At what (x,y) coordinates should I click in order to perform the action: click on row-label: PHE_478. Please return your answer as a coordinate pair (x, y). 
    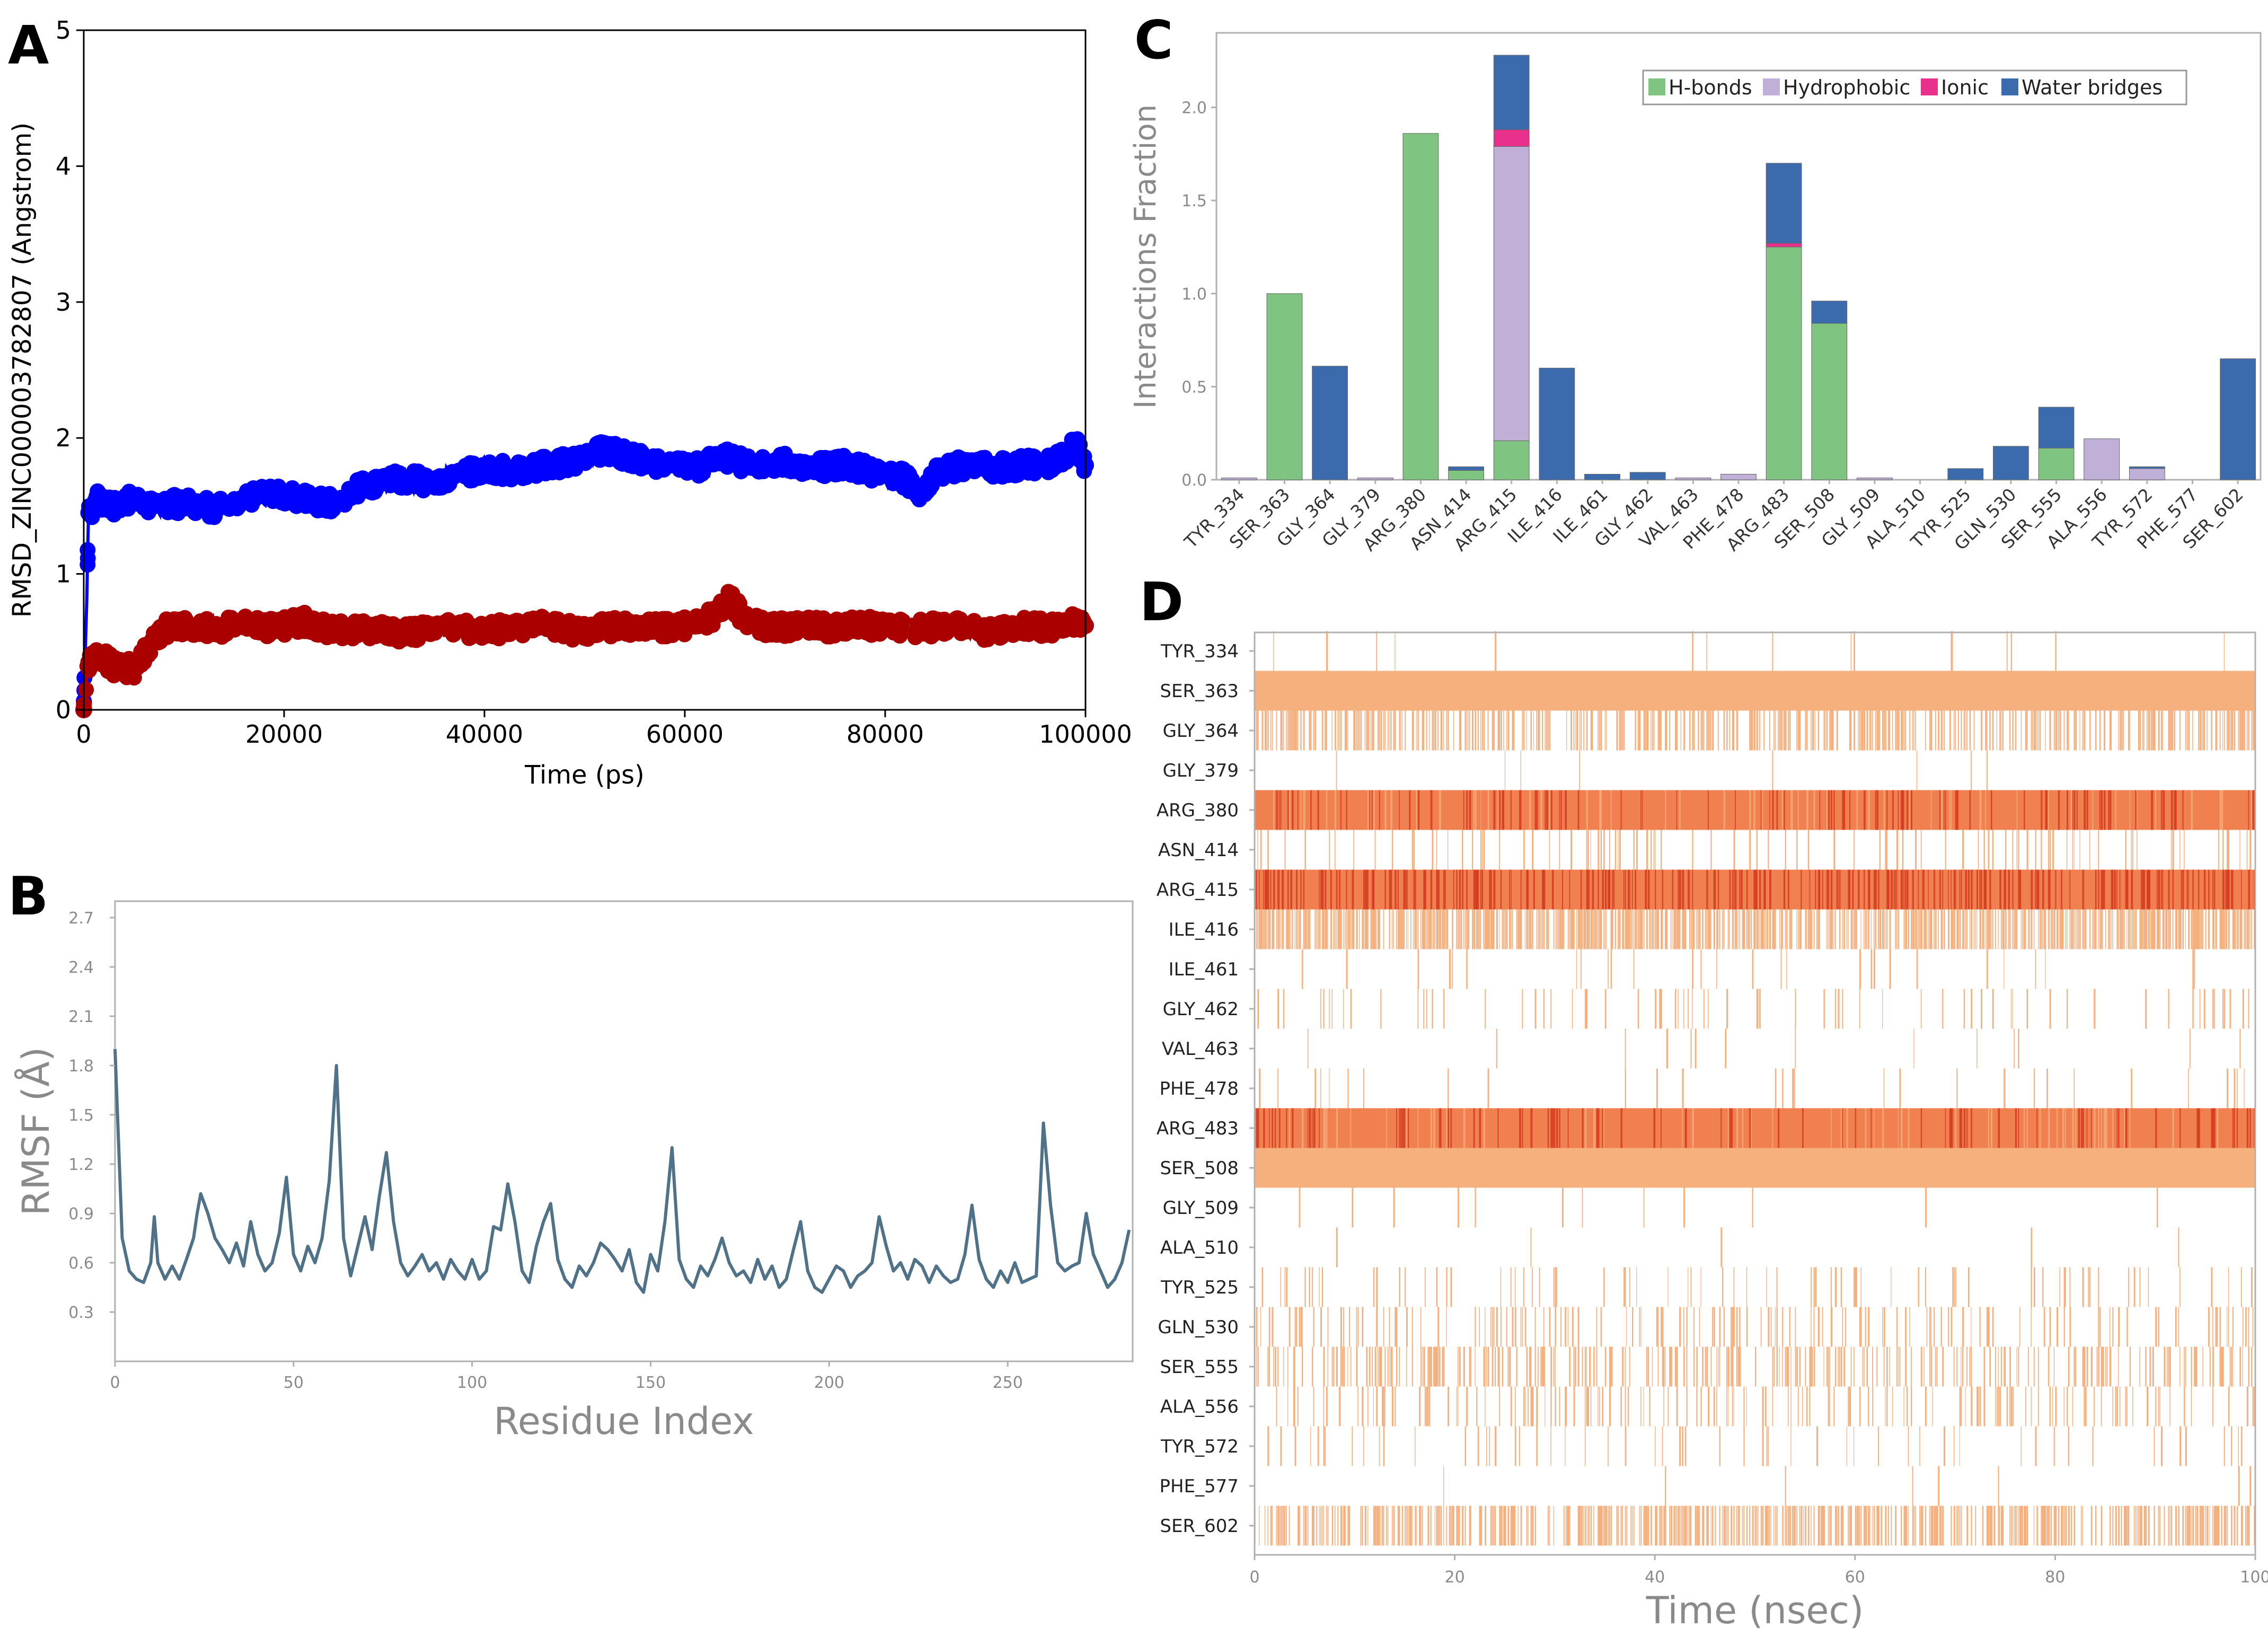
    Looking at the image, I should click on (1199, 1088).